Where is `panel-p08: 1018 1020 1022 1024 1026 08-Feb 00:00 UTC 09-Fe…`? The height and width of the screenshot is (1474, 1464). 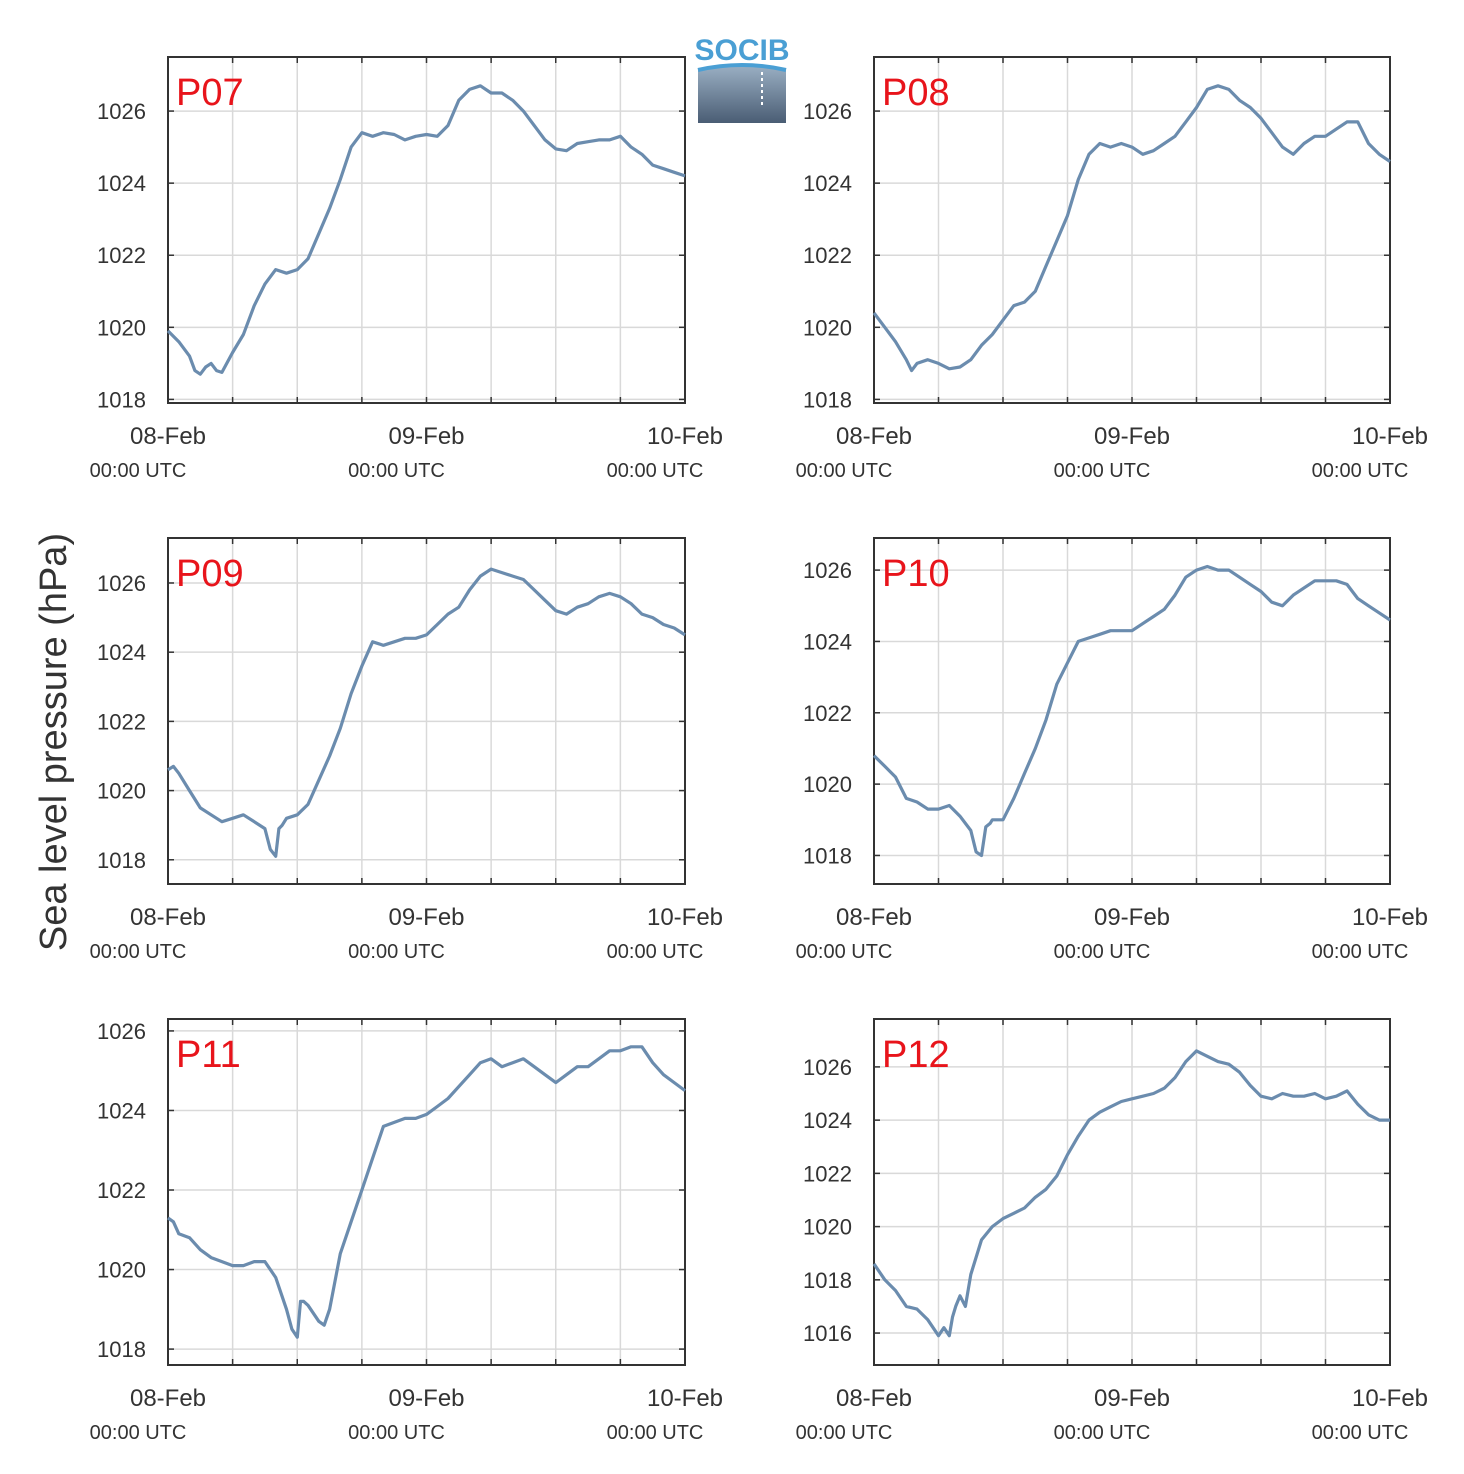 panel-p08: 1018 1020 1022 1024 1026 08-Feb 00:00 UTC 09-Fe… is located at coordinates (1112, 269).